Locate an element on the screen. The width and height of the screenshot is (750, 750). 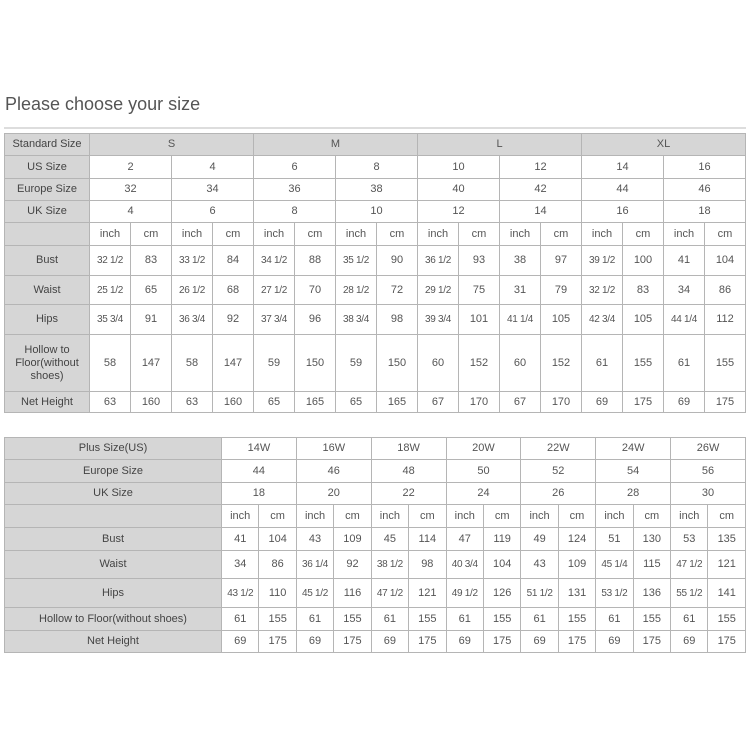
measurement-cell: 34 is located at coordinates (240, 564).